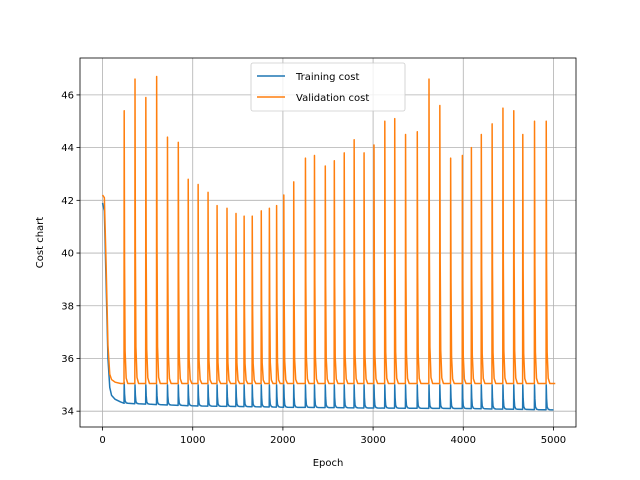 The image size is (640, 480). I want to click on y-tick-label: 40, so click(67, 254).